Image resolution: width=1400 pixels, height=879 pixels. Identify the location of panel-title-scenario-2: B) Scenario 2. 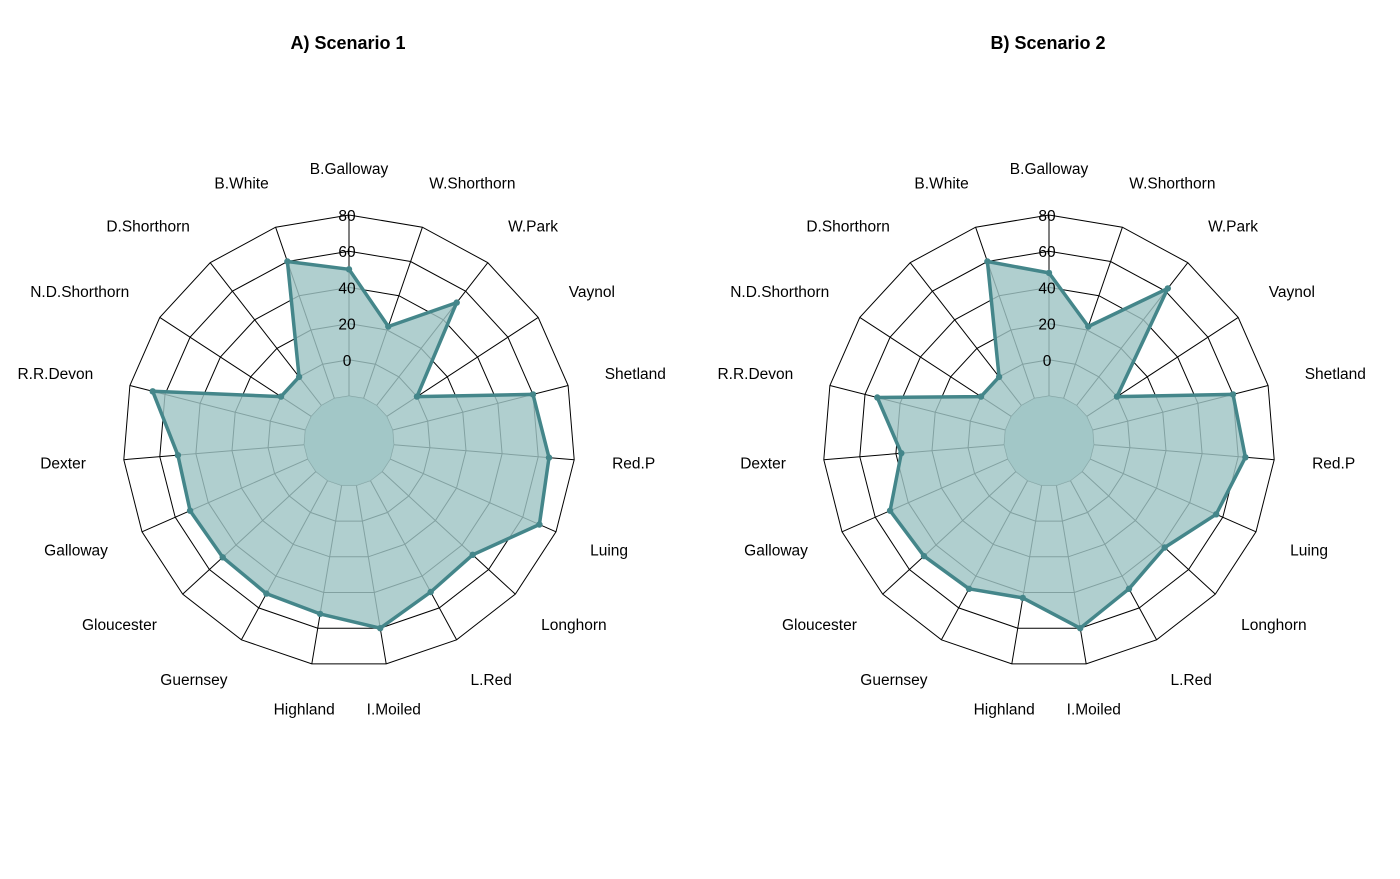
(1047, 43).